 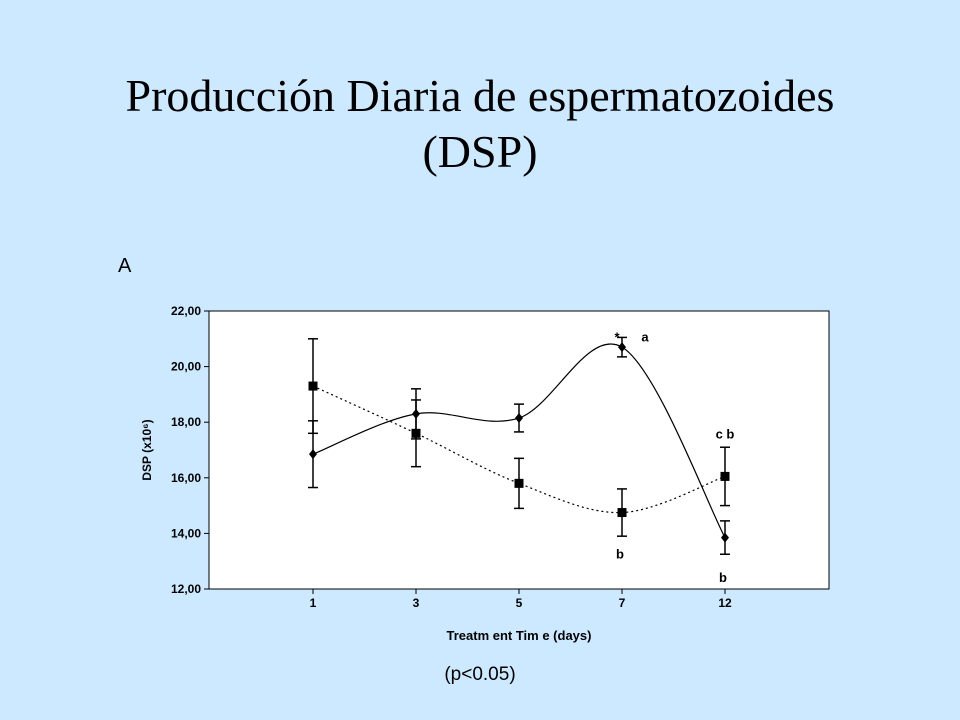 I want to click on y-tick-label: 22,00, so click(x=186, y=311).